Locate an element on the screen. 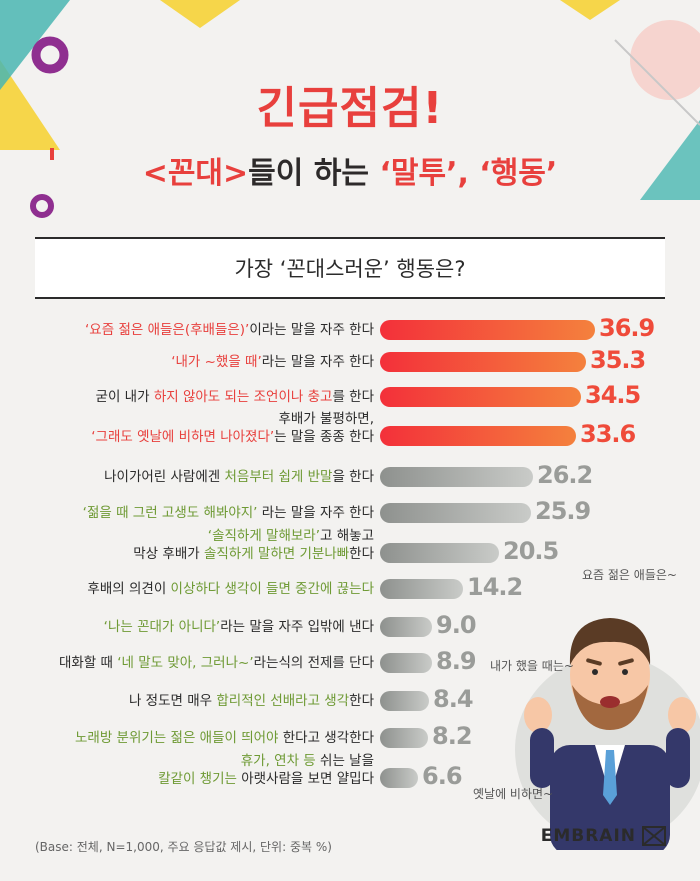 The image size is (700, 881). page-title: 긴급점검! is located at coordinates (350, 108).